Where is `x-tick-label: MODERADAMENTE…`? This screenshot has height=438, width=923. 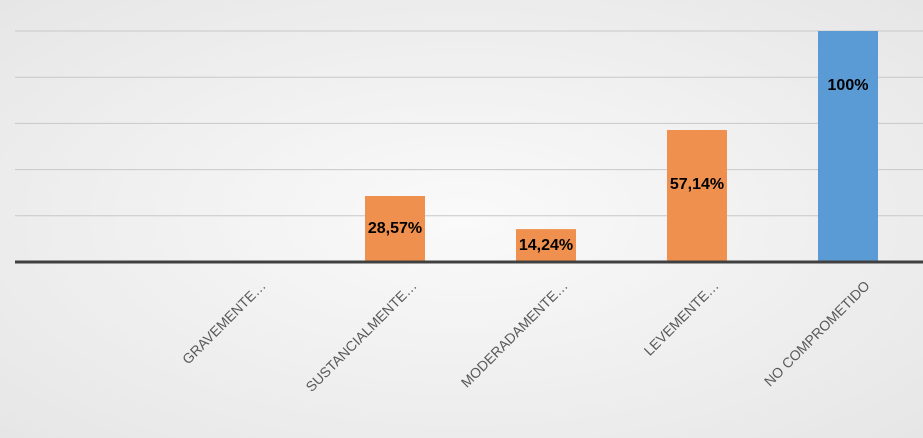
x-tick-label: MODERADAMENTE… is located at coordinates (514, 333).